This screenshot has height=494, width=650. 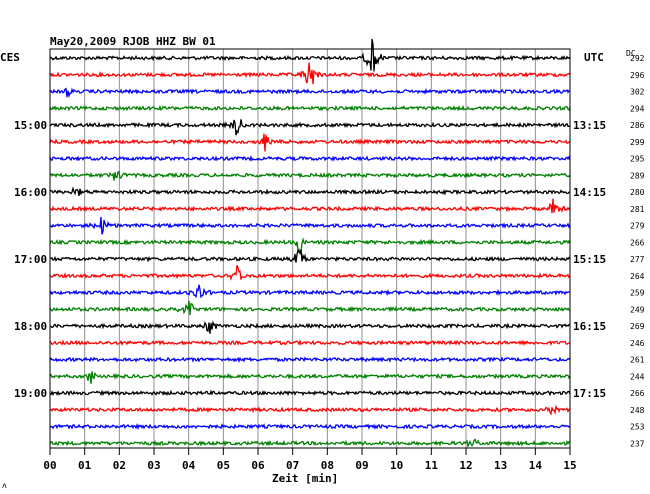 What do you see at coordinates (30, 259) in the screenshot?
I see `left-time-label: 17:00` at bounding box center [30, 259].